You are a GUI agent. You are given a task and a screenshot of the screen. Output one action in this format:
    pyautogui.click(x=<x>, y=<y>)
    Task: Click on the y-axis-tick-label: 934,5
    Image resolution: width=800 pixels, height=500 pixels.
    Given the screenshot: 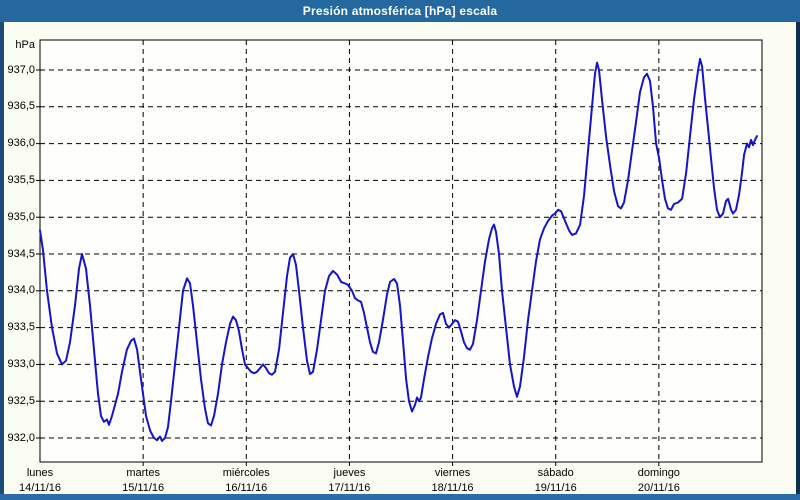 What is the action you would take?
    pyautogui.click(x=21, y=253)
    